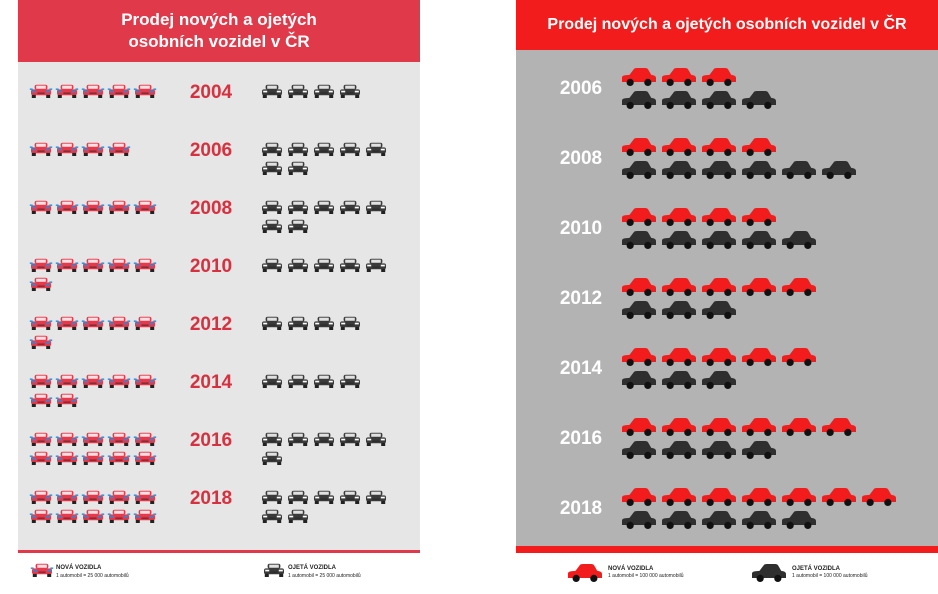  Describe the element at coordinates (581, 158) in the screenshot. I see `year-label: 2008` at that location.